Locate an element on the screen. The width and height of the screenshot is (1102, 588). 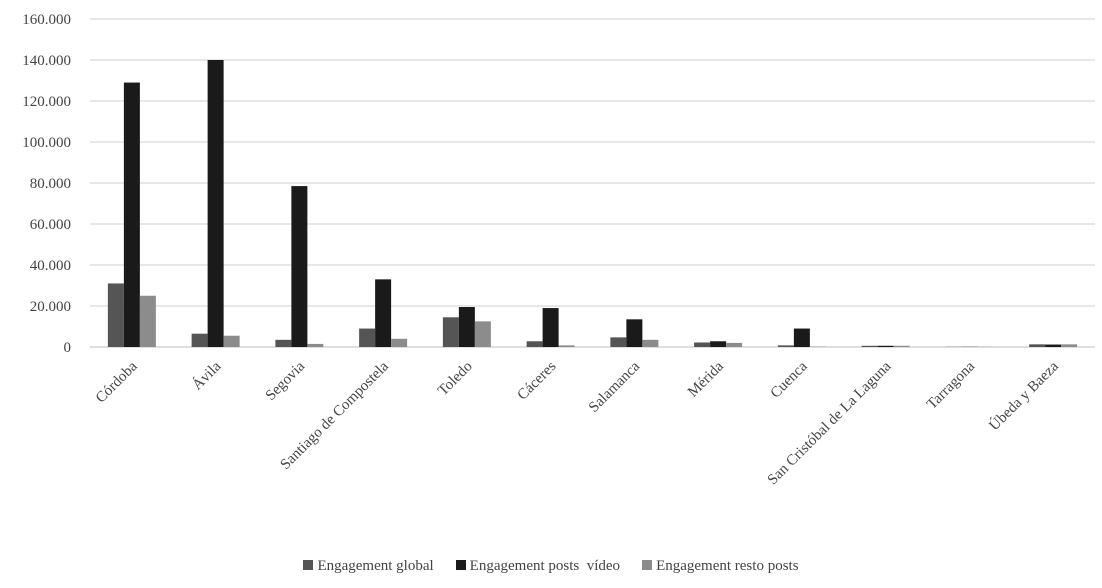
y-tick-label: 60.000 is located at coordinates (50, 225).